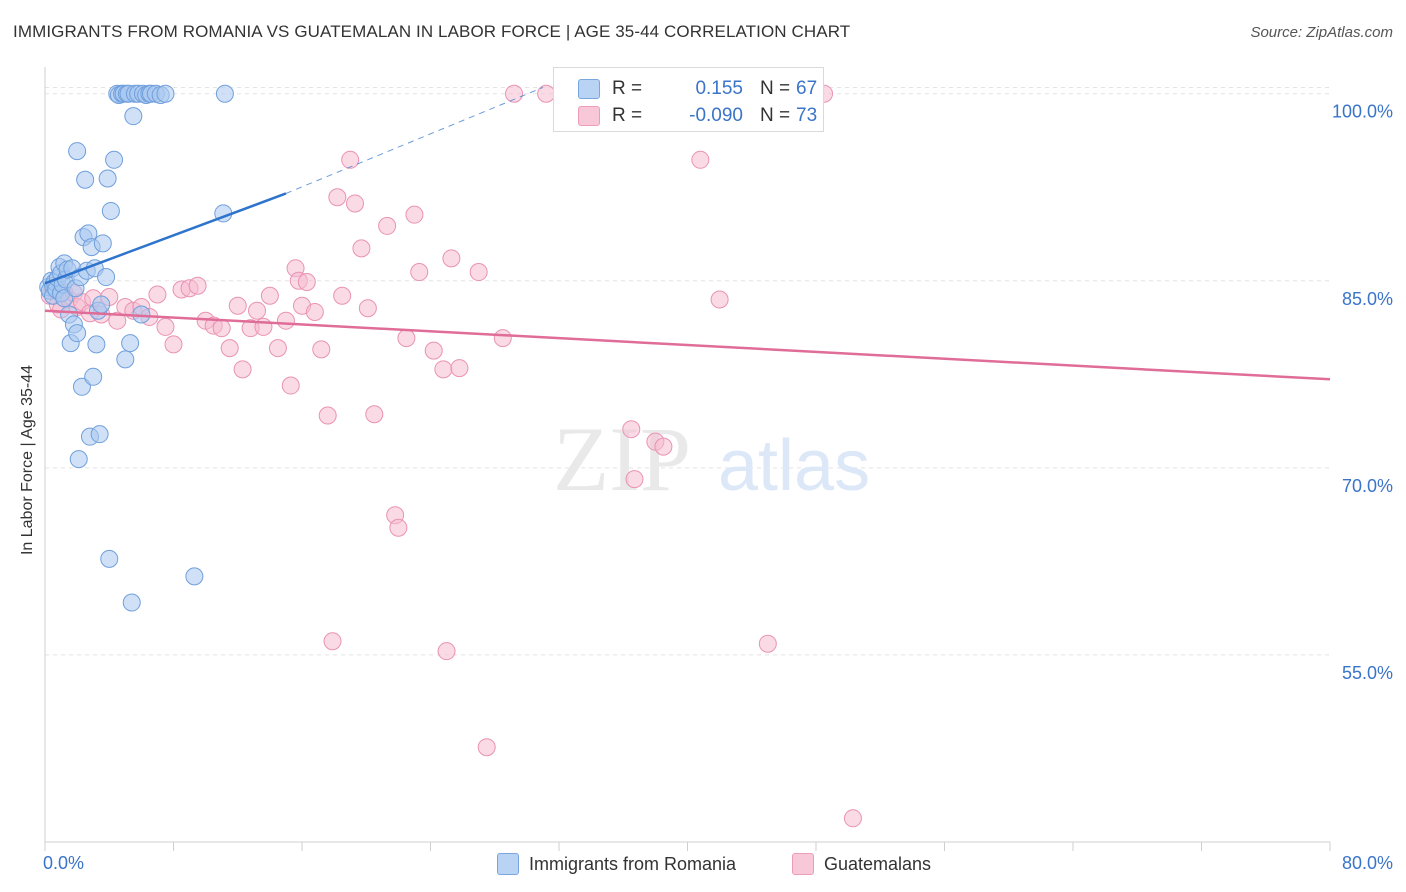 This screenshot has height=892, width=1406. What do you see at coordinates (1367, 299) in the screenshot?
I see `y-tick-label: 85.0%` at bounding box center [1367, 299].